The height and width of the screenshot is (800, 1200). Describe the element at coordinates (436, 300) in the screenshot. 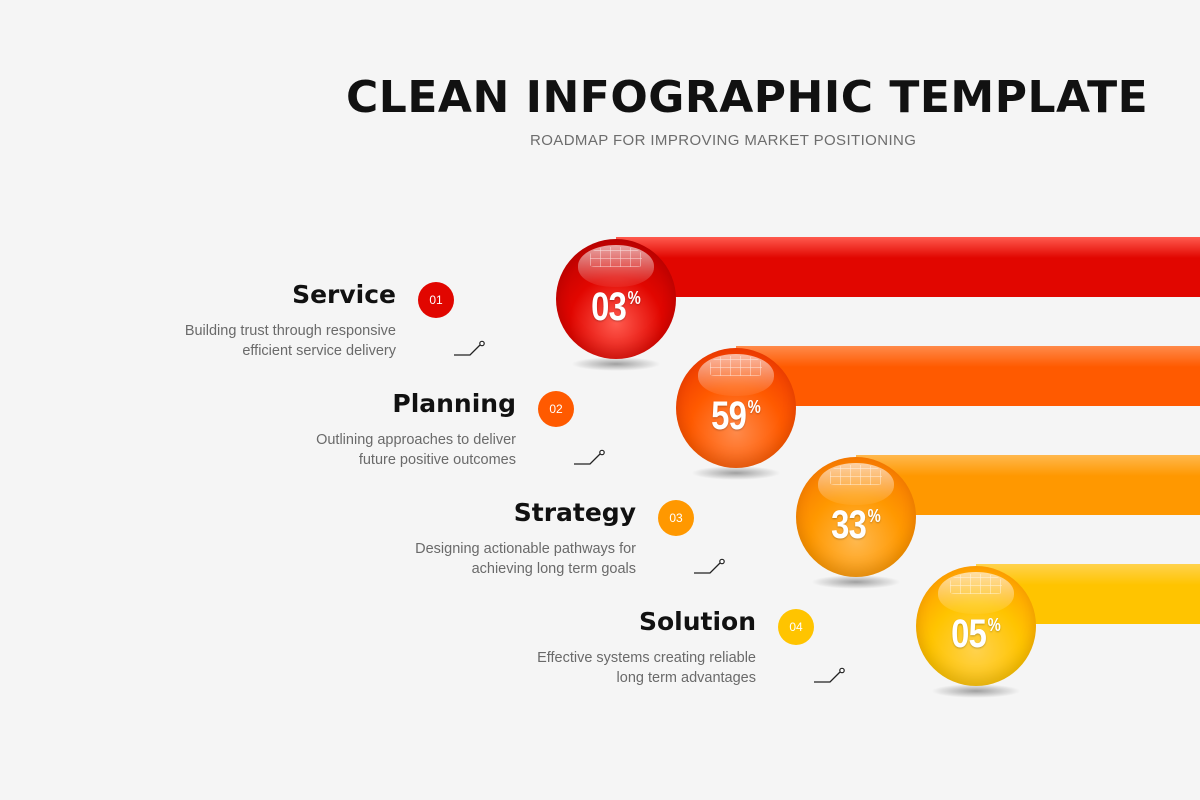

I see `step-number-badge-1: 01` at that location.